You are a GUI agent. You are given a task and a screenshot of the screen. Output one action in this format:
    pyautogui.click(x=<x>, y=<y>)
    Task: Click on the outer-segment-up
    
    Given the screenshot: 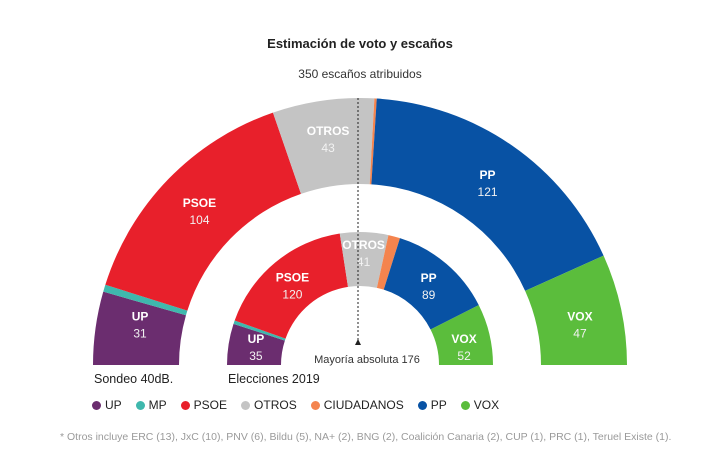 What is the action you would take?
    pyautogui.click(x=139, y=328)
    